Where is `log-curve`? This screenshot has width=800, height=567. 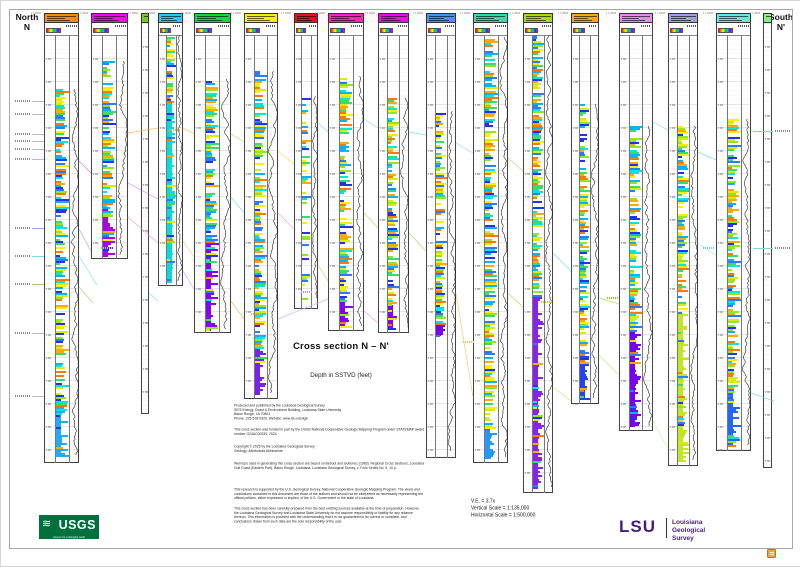
log-curve is located at coordinates (273, 232).